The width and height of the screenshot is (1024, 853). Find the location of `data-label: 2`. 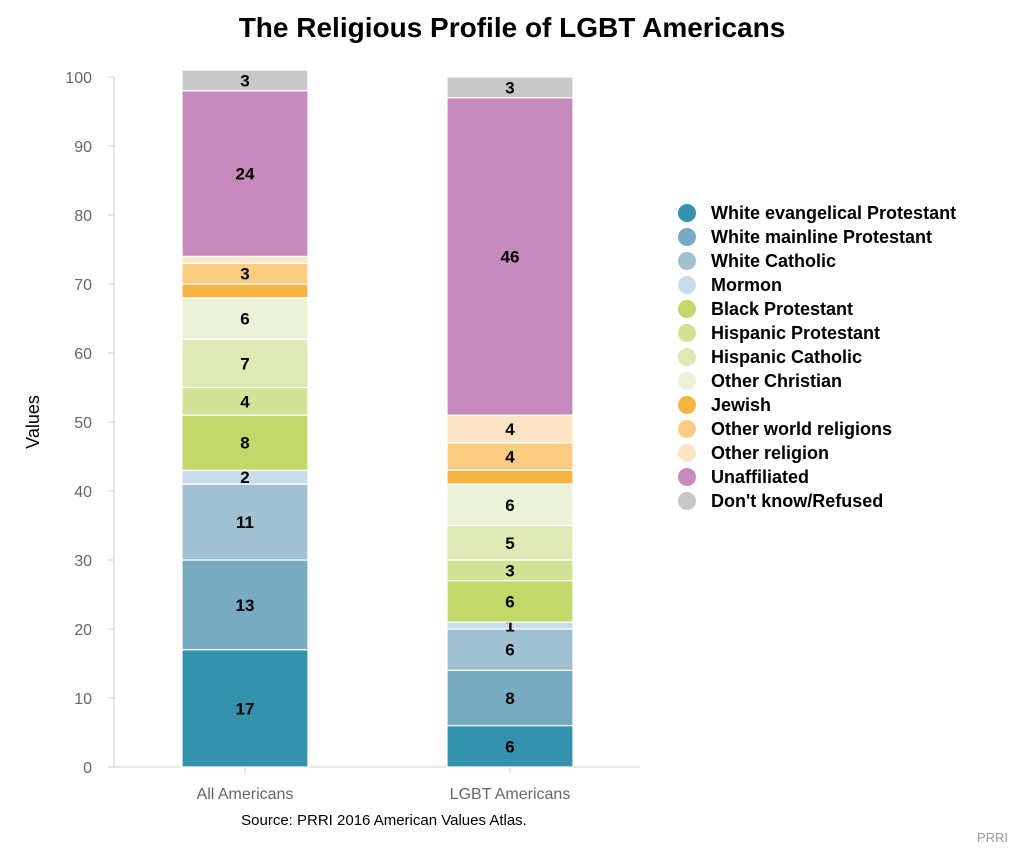

data-label: 2 is located at coordinates (244, 477).